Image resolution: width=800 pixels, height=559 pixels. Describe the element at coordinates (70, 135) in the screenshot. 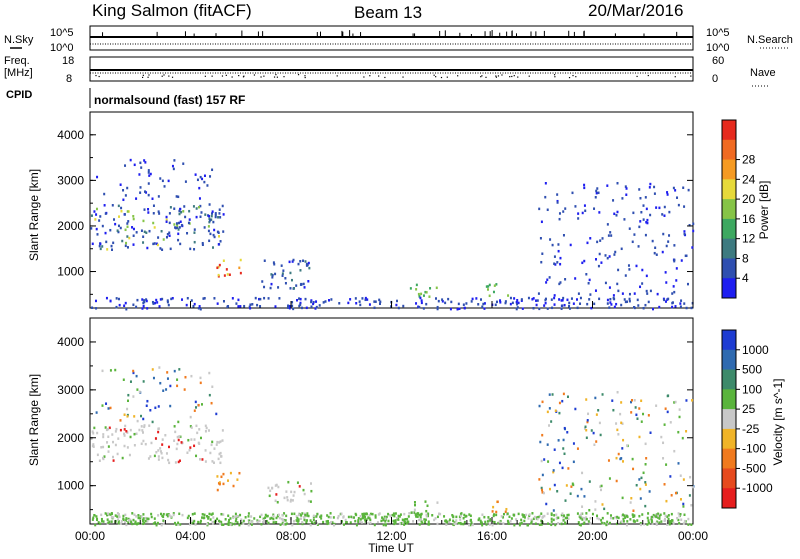

I see `y-tick-label: 4000` at that location.